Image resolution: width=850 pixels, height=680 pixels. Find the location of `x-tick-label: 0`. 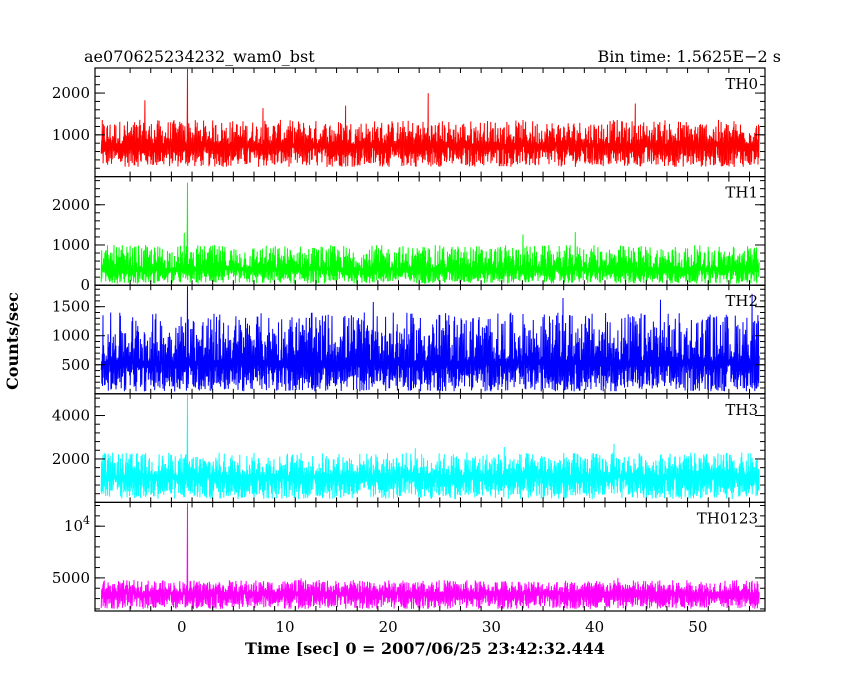

x-tick-label: 0 is located at coordinates (182, 627).